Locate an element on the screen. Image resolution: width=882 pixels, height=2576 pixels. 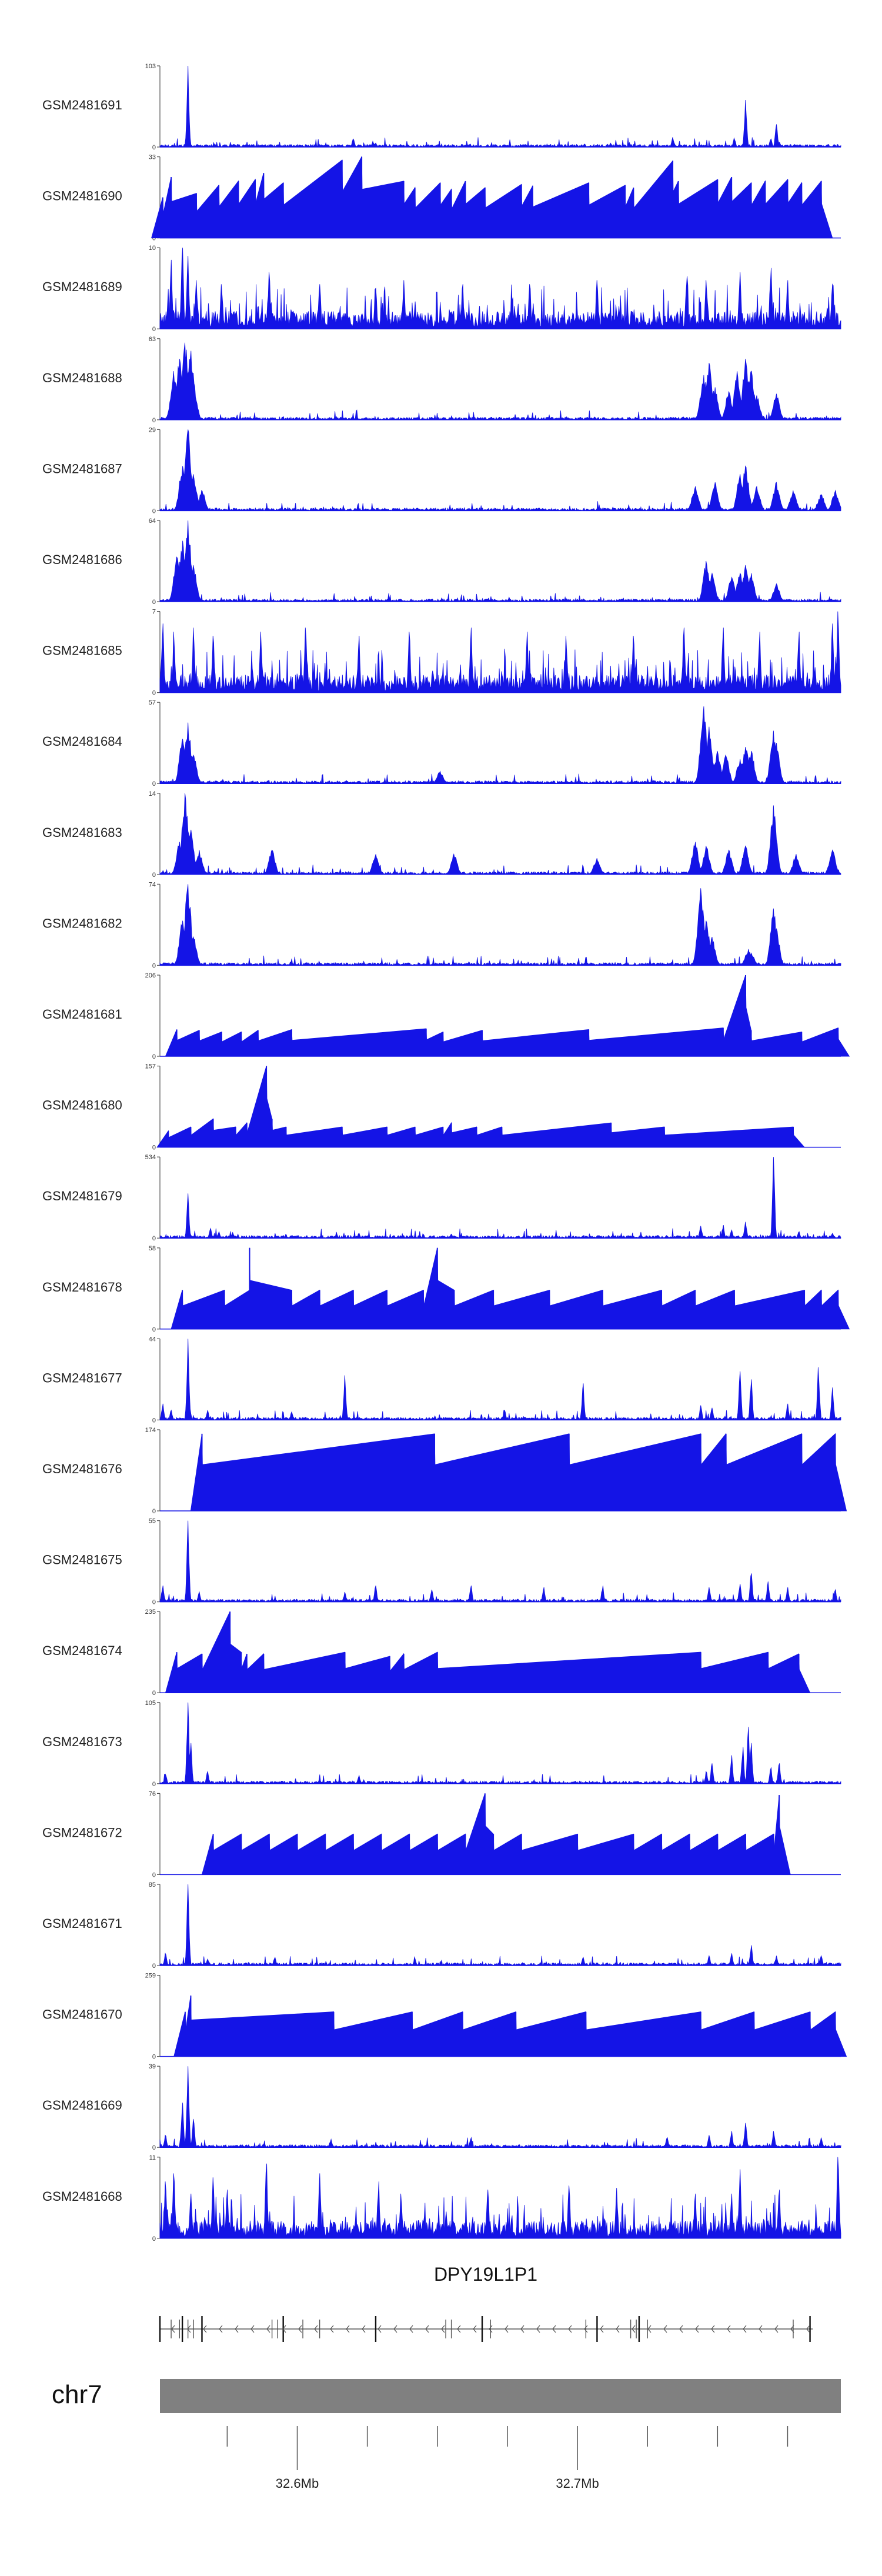
x-axis-tick-label: 32.6Mb is located at coordinates (297, 2483).